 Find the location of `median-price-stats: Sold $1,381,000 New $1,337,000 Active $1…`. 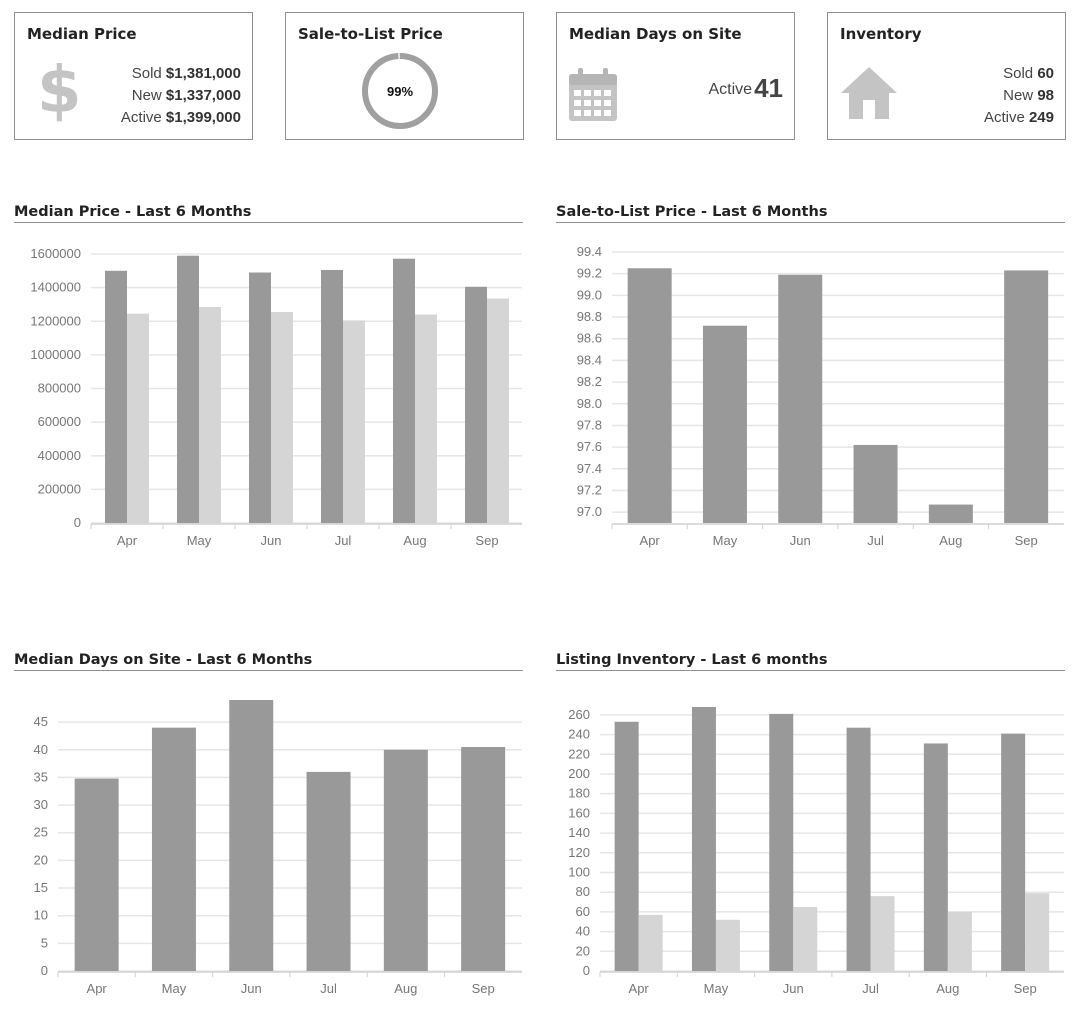

median-price-stats: Sold $1,381,000 New $1,337,000 Active $1… is located at coordinates (181, 96).